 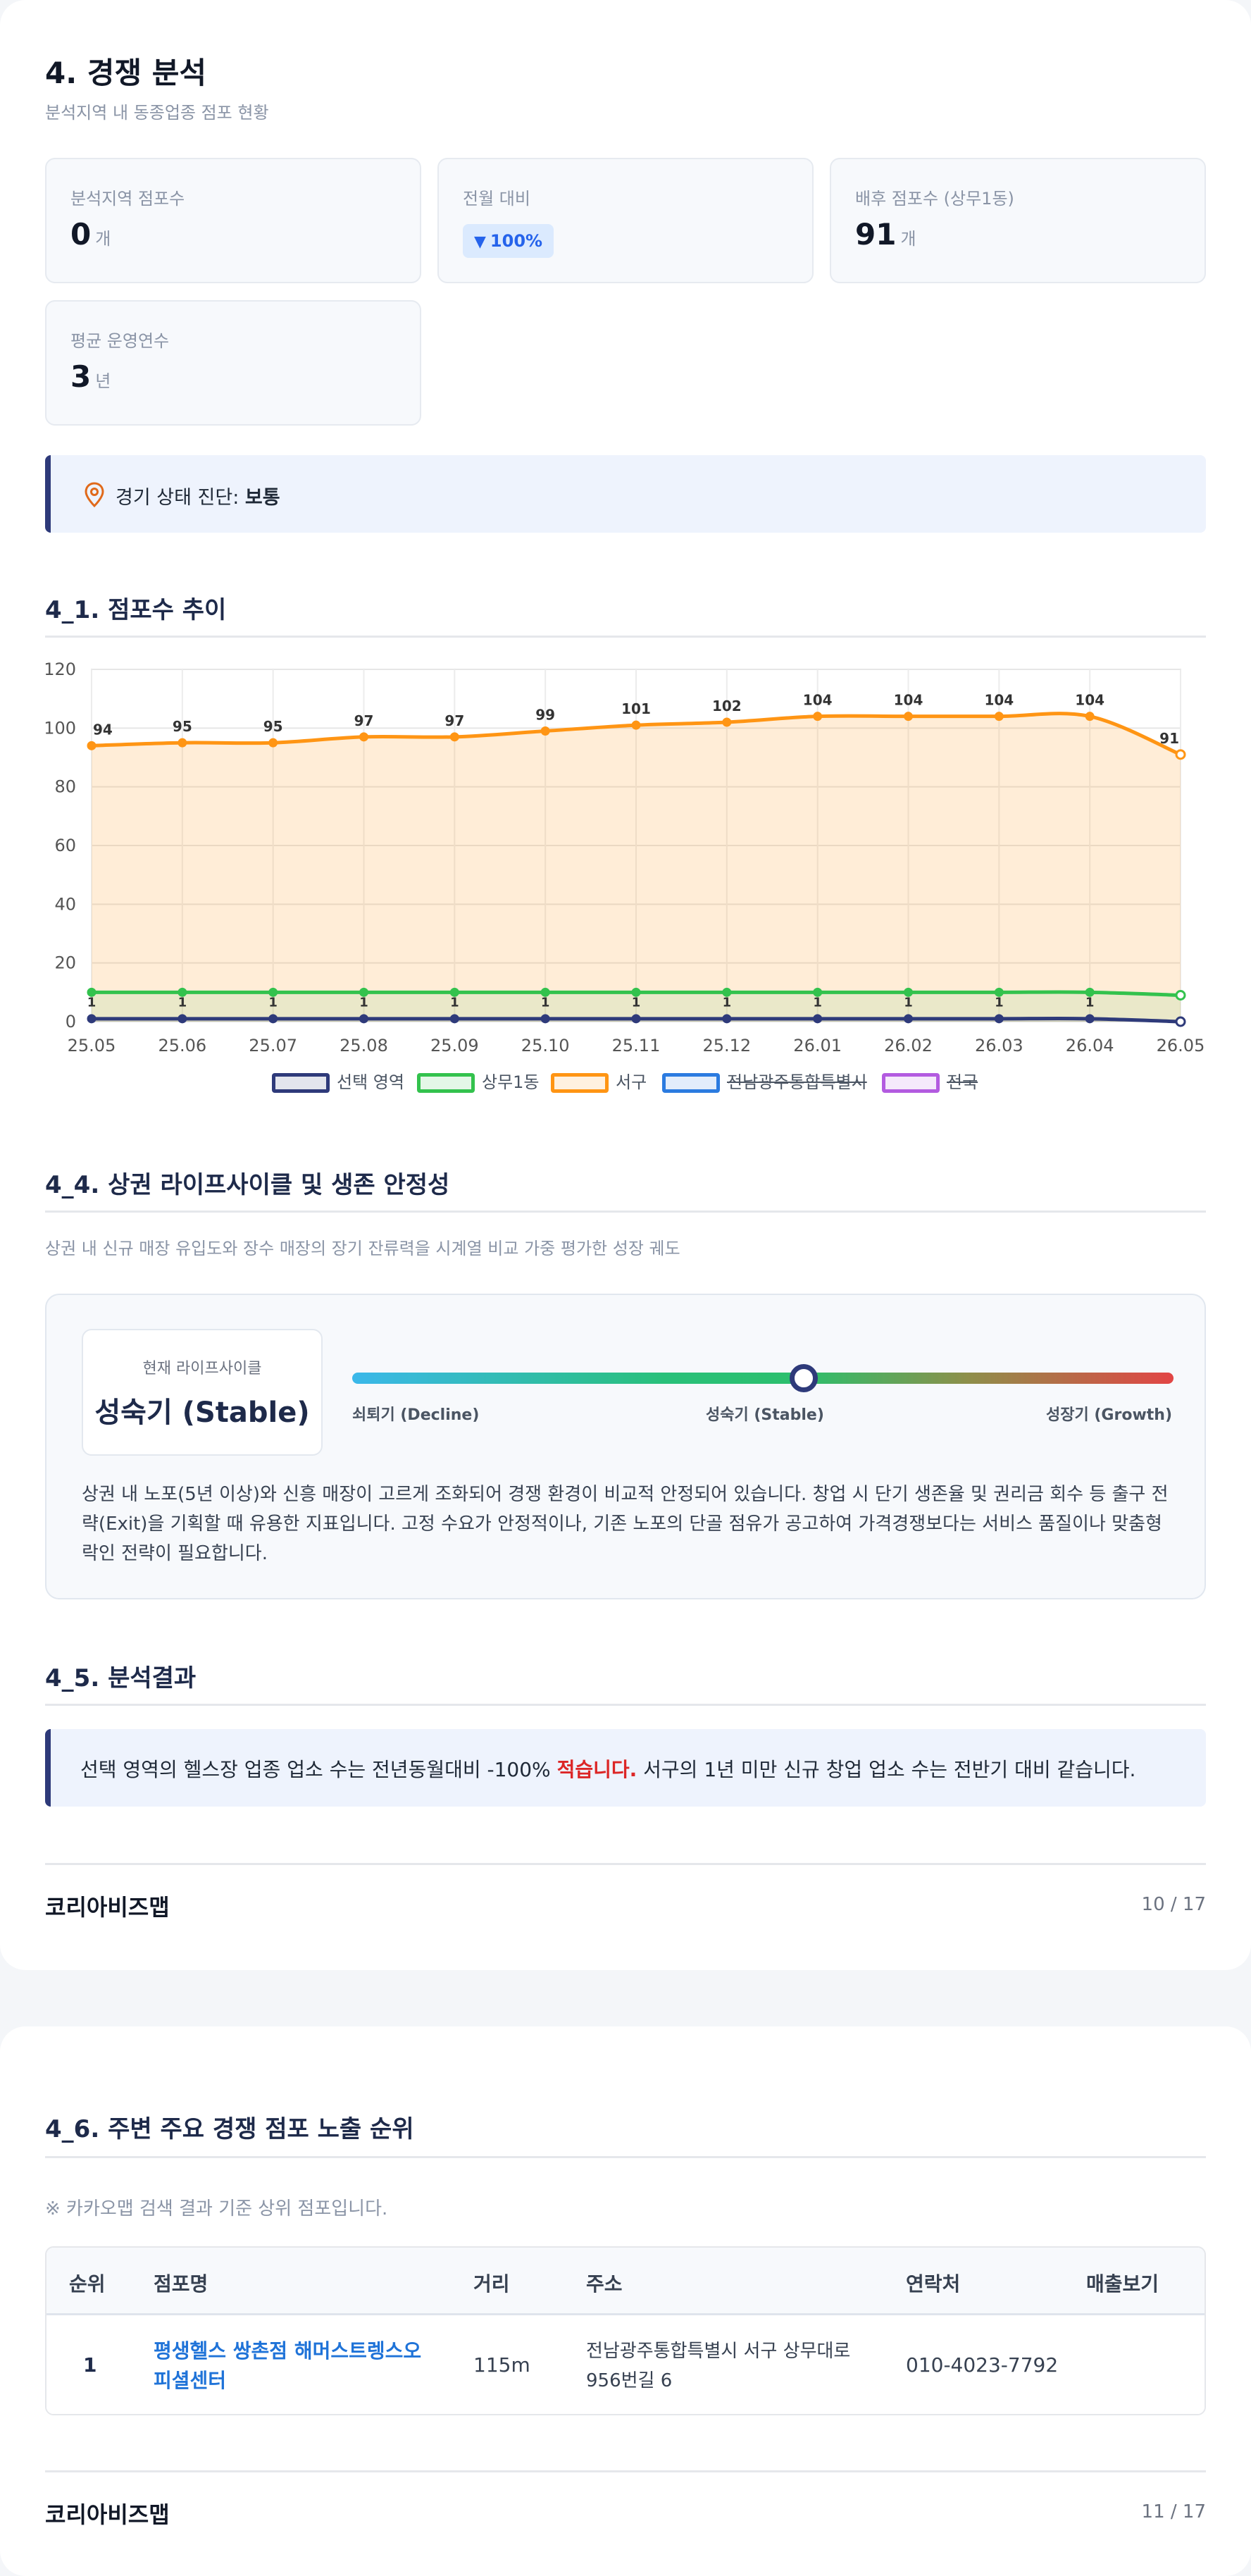 What do you see at coordinates (636, 708) in the screenshot?
I see `data-label: 101` at bounding box center [636, 708].